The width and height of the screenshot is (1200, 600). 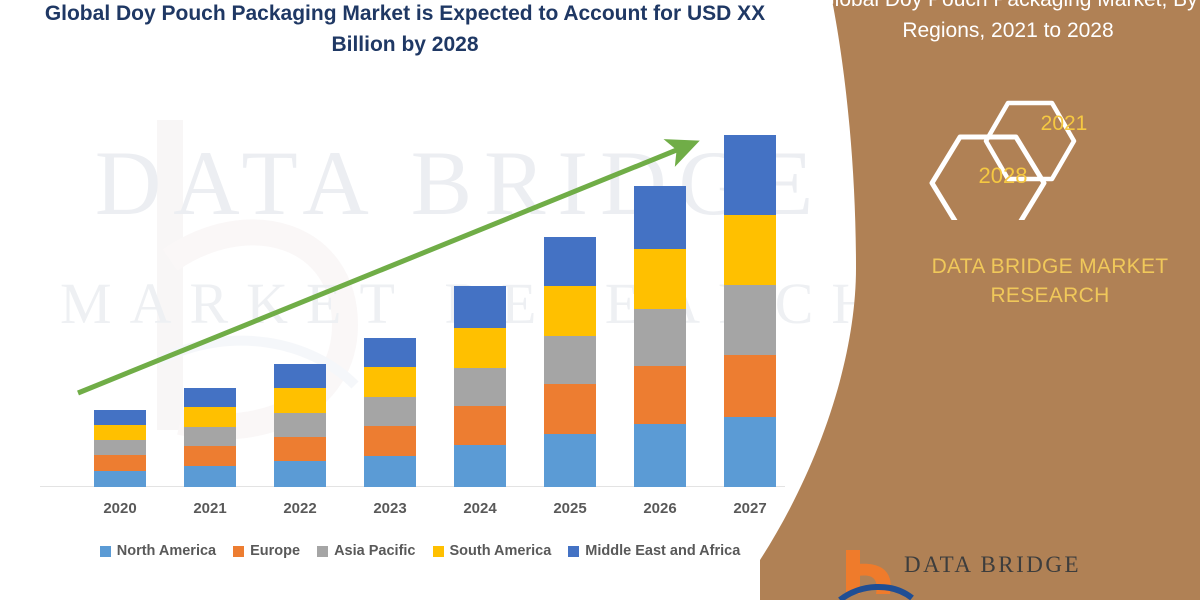 I want to click on logo-wordmark: DATA BRIDGE, so click(x=993, y=564).